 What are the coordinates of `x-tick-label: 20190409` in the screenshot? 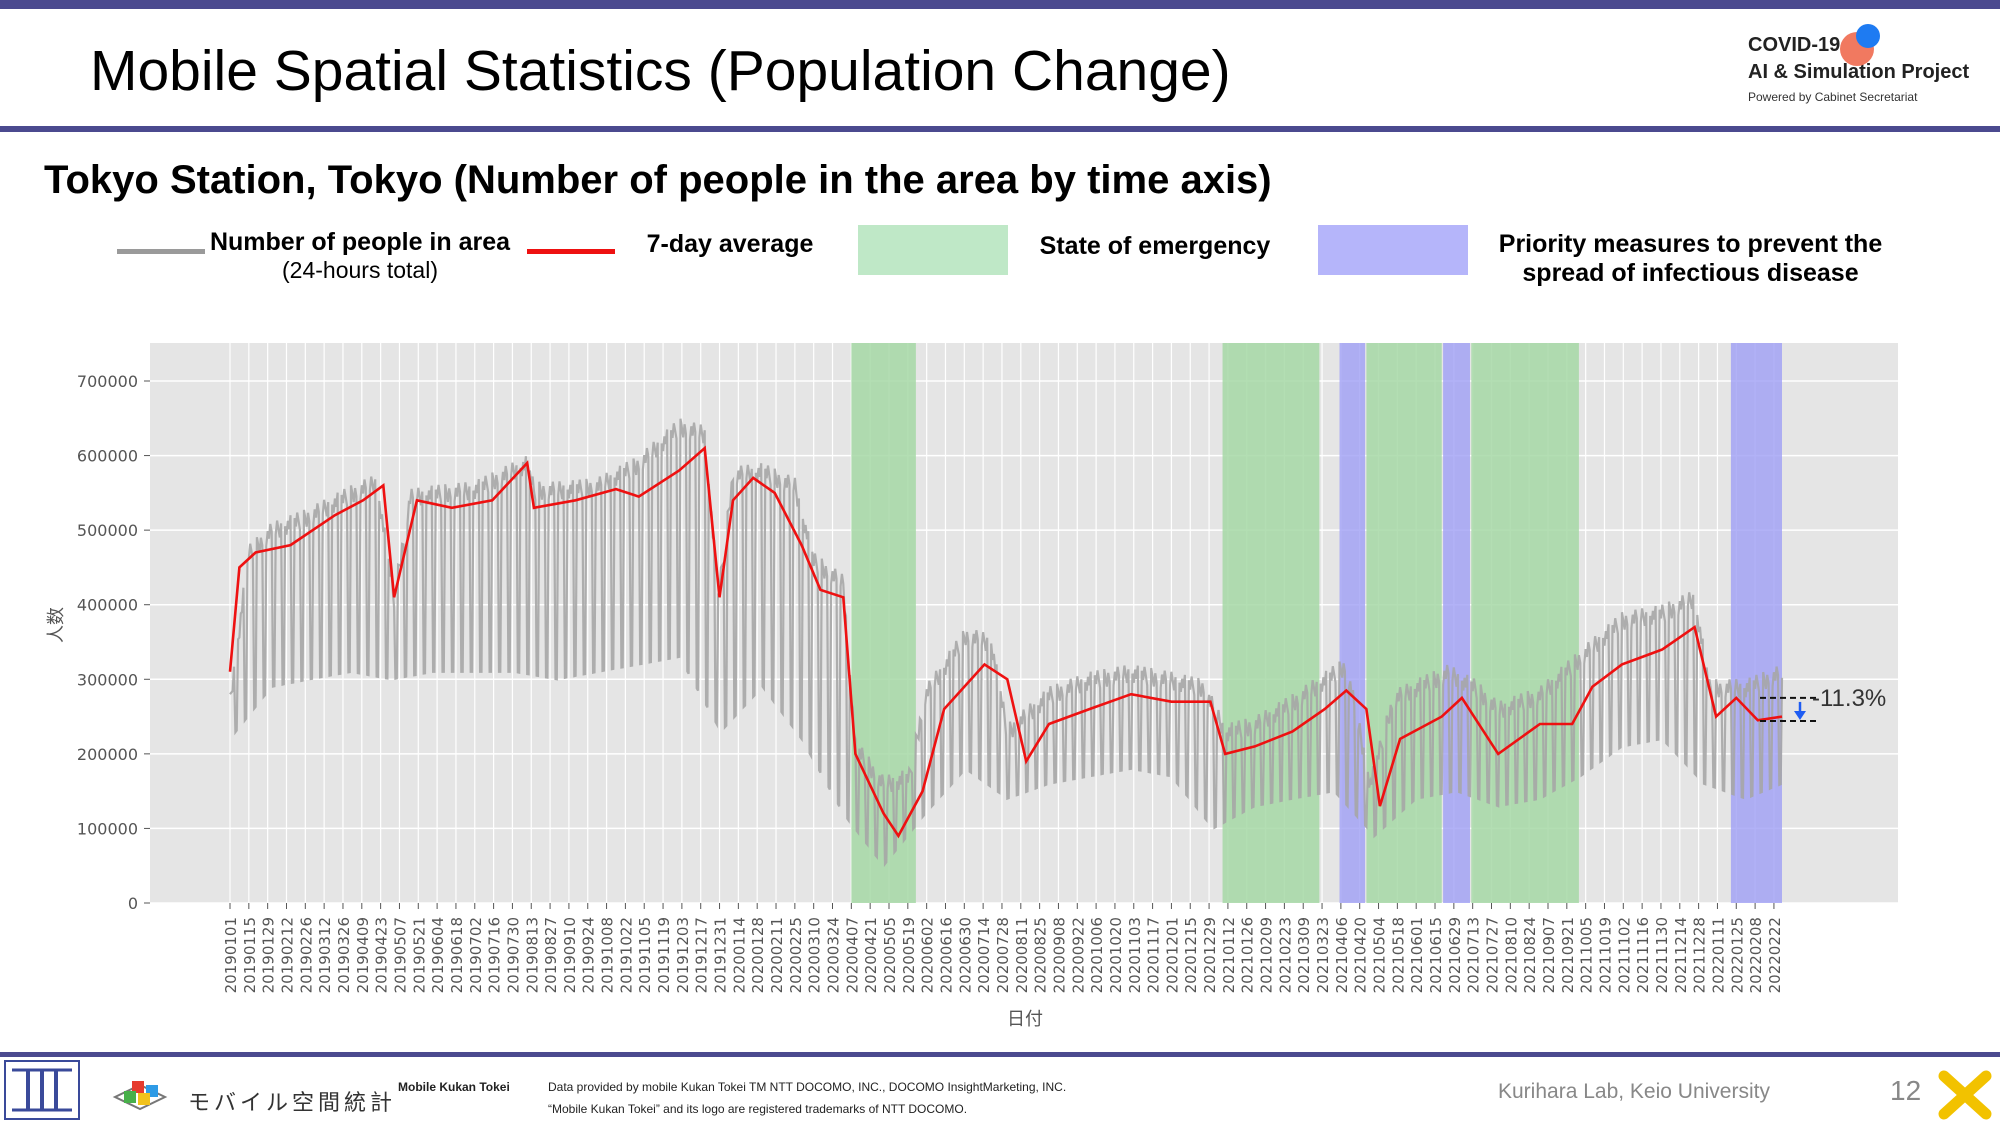 It's located at (363, 955).